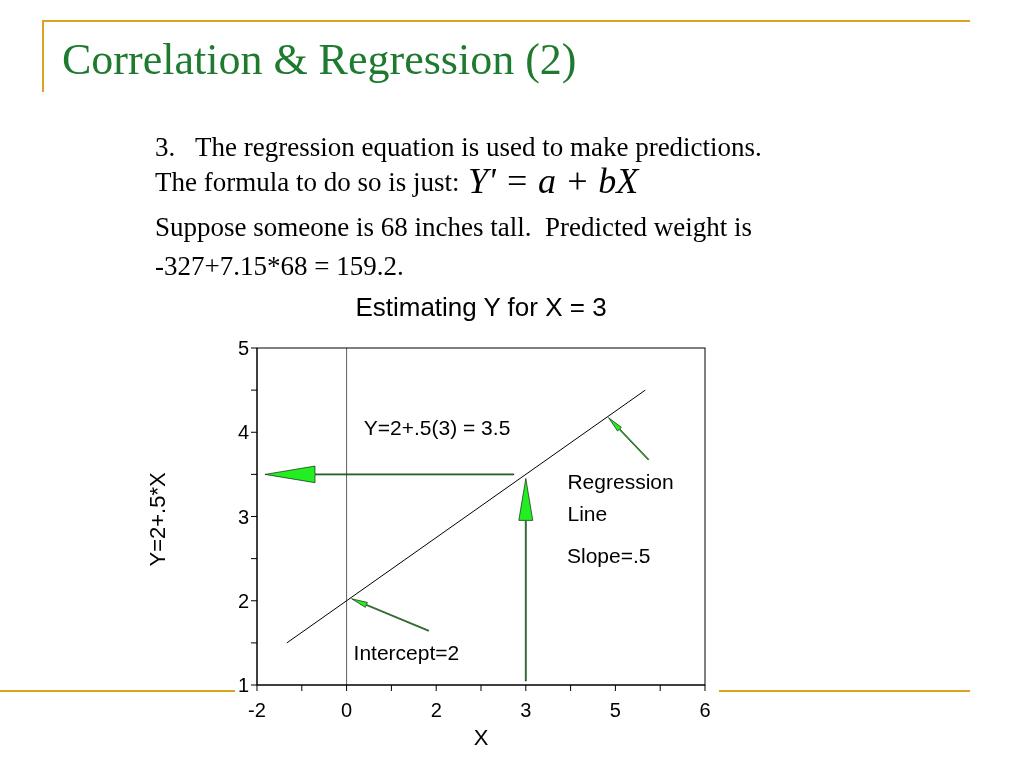  I want to click on annotation: Regression Line, so click(621, 497).